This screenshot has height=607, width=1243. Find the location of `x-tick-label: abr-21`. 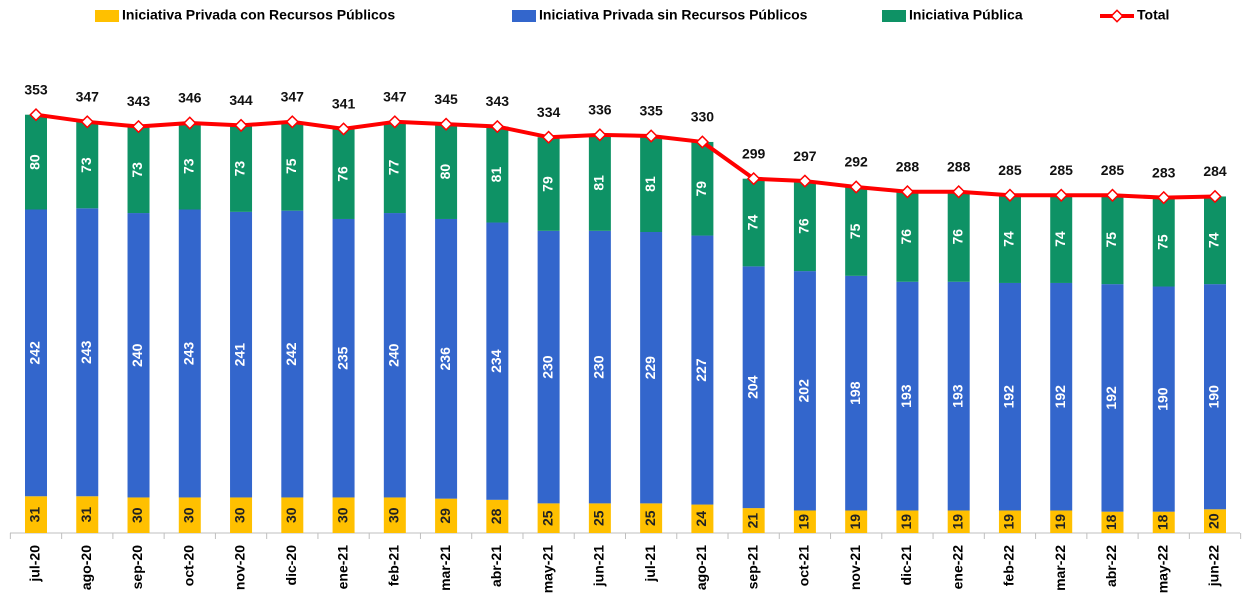

x-tick-label: abr-21 is located at coordinates (496, 566).